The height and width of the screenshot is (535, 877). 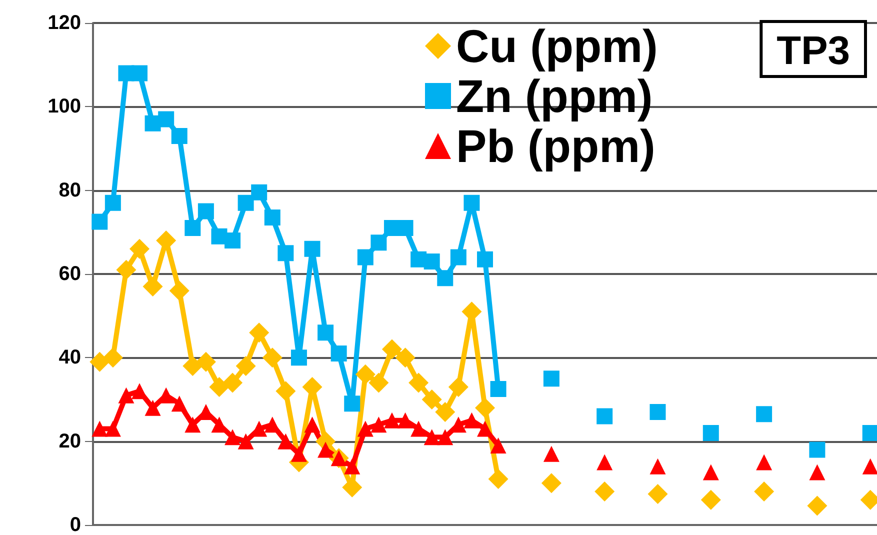 What do you see at coordinates (64, 107) in the screenshot?
I see `y-tick-label: 100` at bounding box center [64, 107].